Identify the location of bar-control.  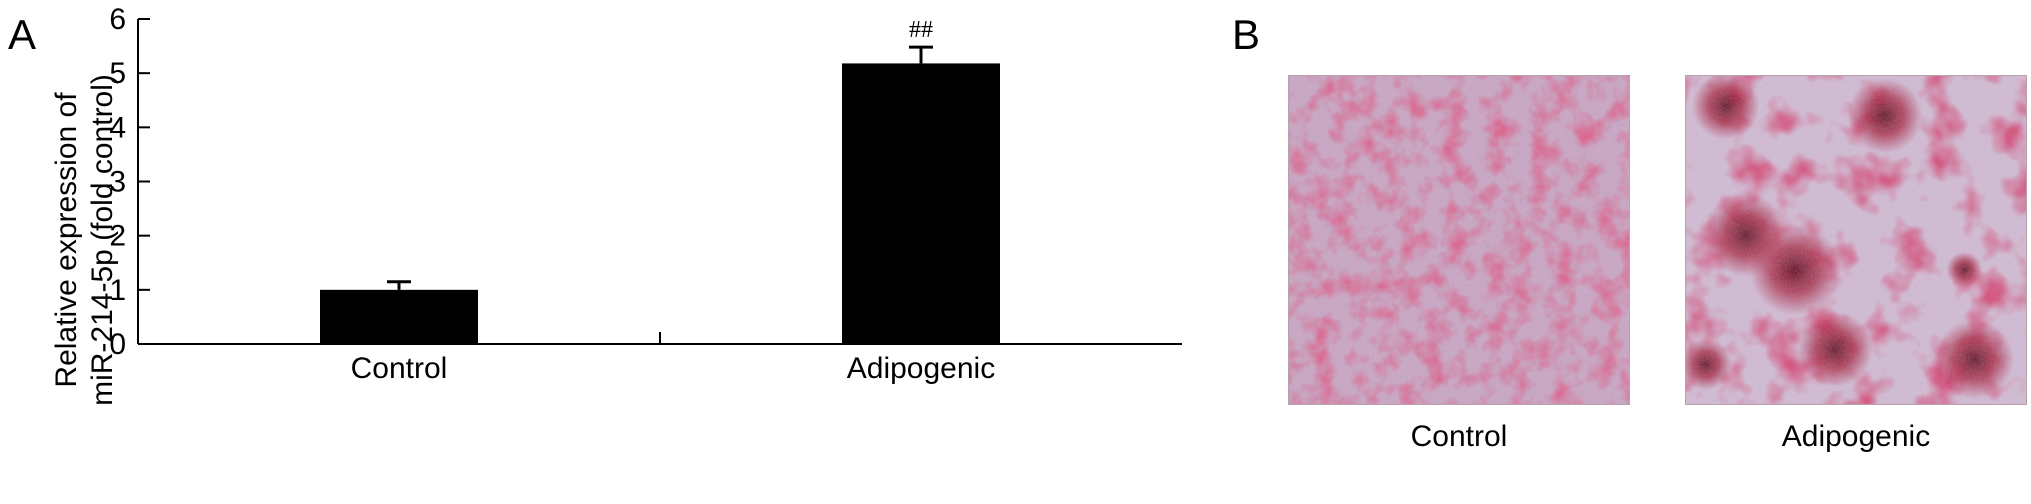
(399, 316).